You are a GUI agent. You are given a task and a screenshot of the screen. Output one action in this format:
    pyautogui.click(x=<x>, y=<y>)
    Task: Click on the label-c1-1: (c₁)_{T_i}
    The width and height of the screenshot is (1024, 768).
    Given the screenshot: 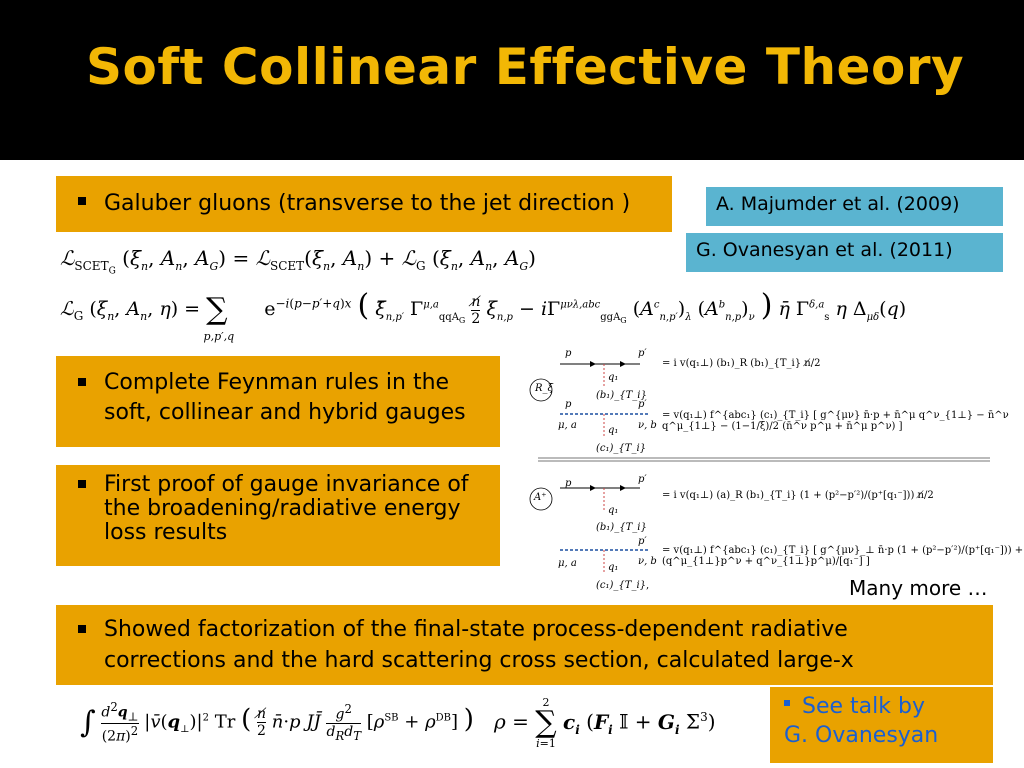 What is the action you would take?
    pyautogui.click(x=621, y=448)
    